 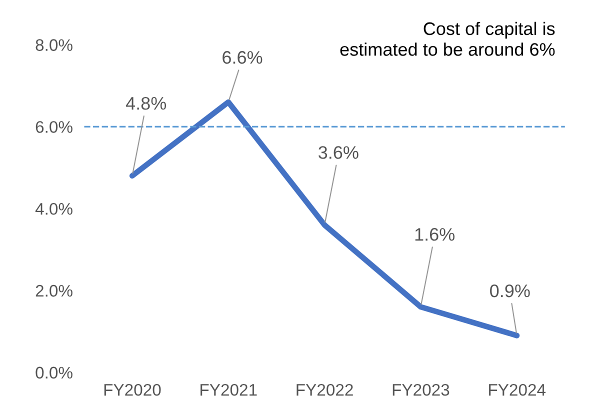 I want to click on y-tick-label: 4.0%, so click(x=53, y=208).